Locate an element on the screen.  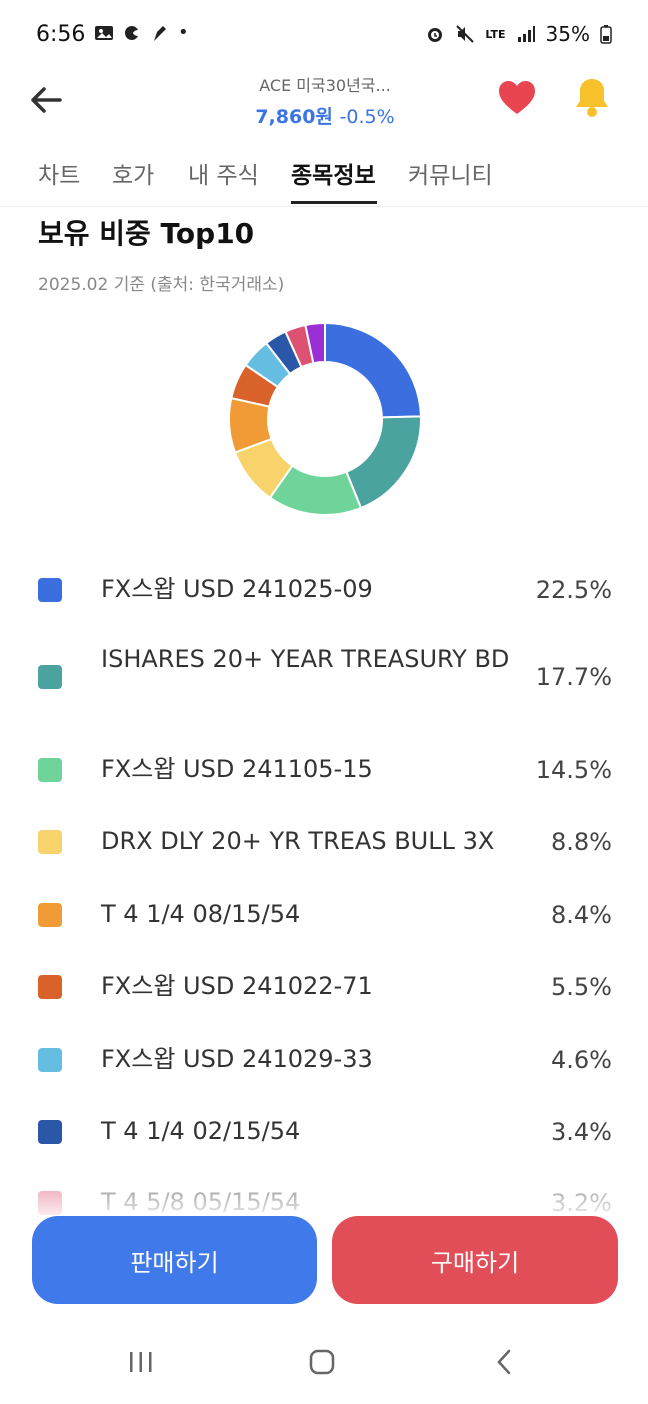
battery-icon is located at coordinates (606, 34).